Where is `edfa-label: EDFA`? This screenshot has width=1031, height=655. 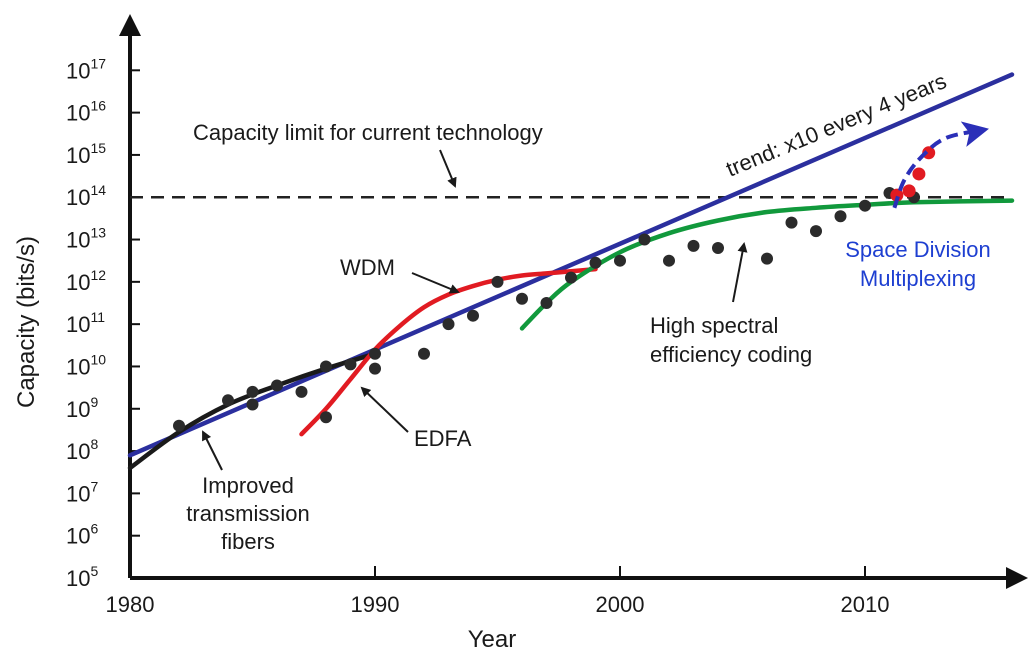 edfa-label: EDFA is located at coordinates (443, 438).